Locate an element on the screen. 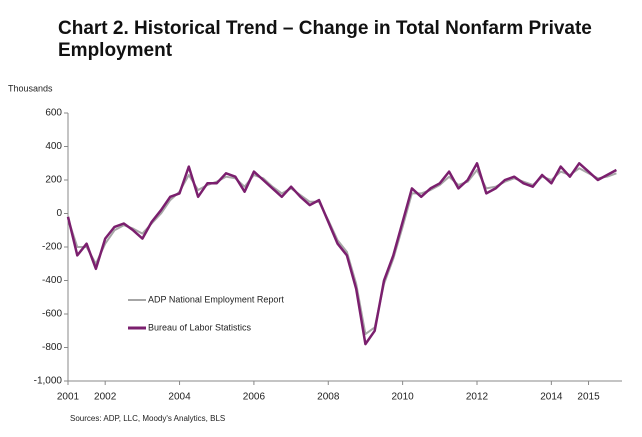 The image size is (642, 437). x-tick-label: 2004 is located at coordinates (179, 397).